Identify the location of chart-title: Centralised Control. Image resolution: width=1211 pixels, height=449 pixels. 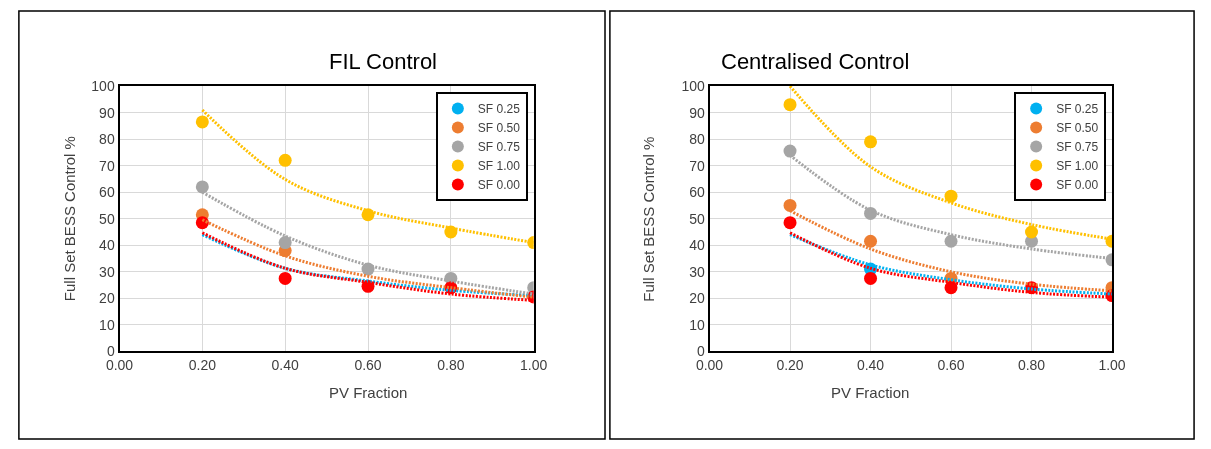
(815, 61).